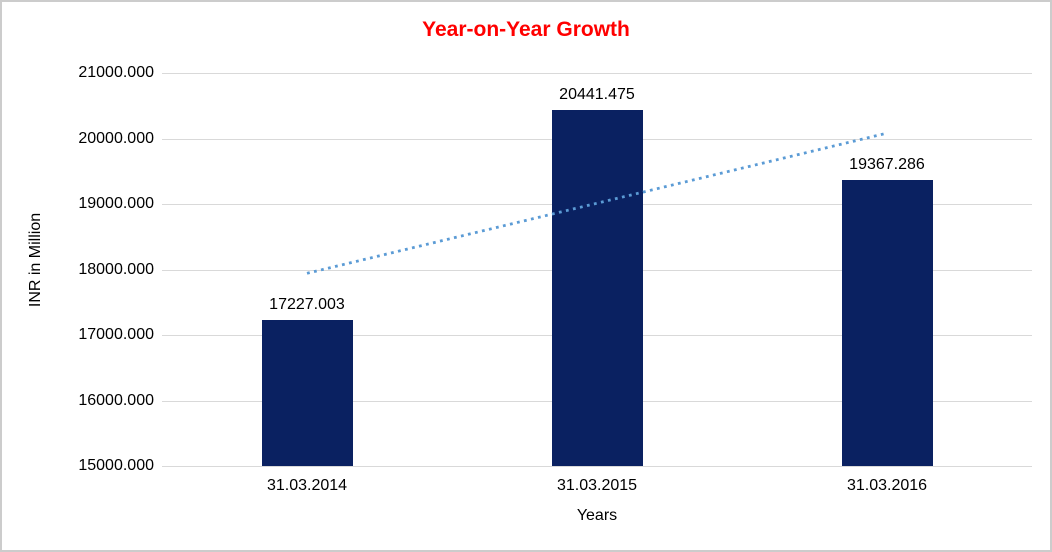 The image size is (1052, 552). What do you see at coordinates (597, 94) in the screenshot?
I see `bar-value-label: 20441.475` at bounding box center [597, 94].